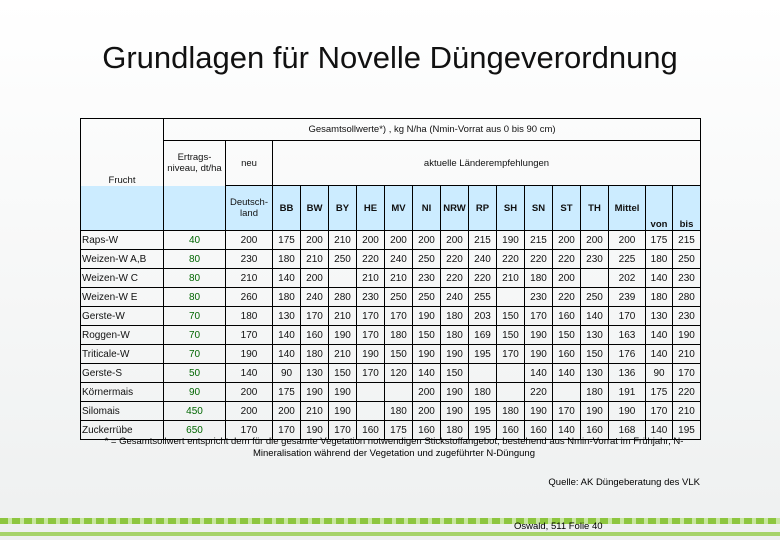 The width and height of the screenshot is (780, 540). I want to click on value-cell: 650, so click(194, 430).